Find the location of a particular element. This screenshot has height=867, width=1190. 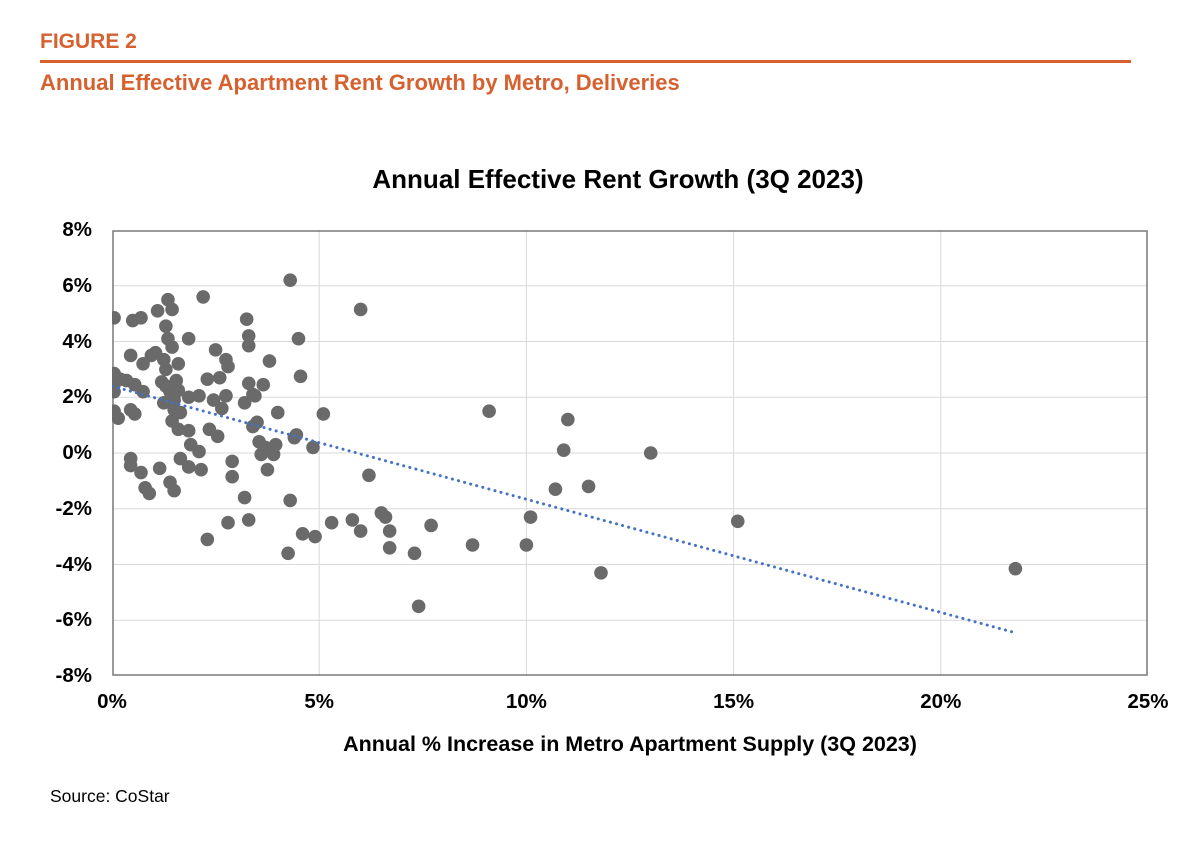

x-axis-tick-labels: 0% 5% 10% 15% 20% 25% is located at coordinates (632, 704).